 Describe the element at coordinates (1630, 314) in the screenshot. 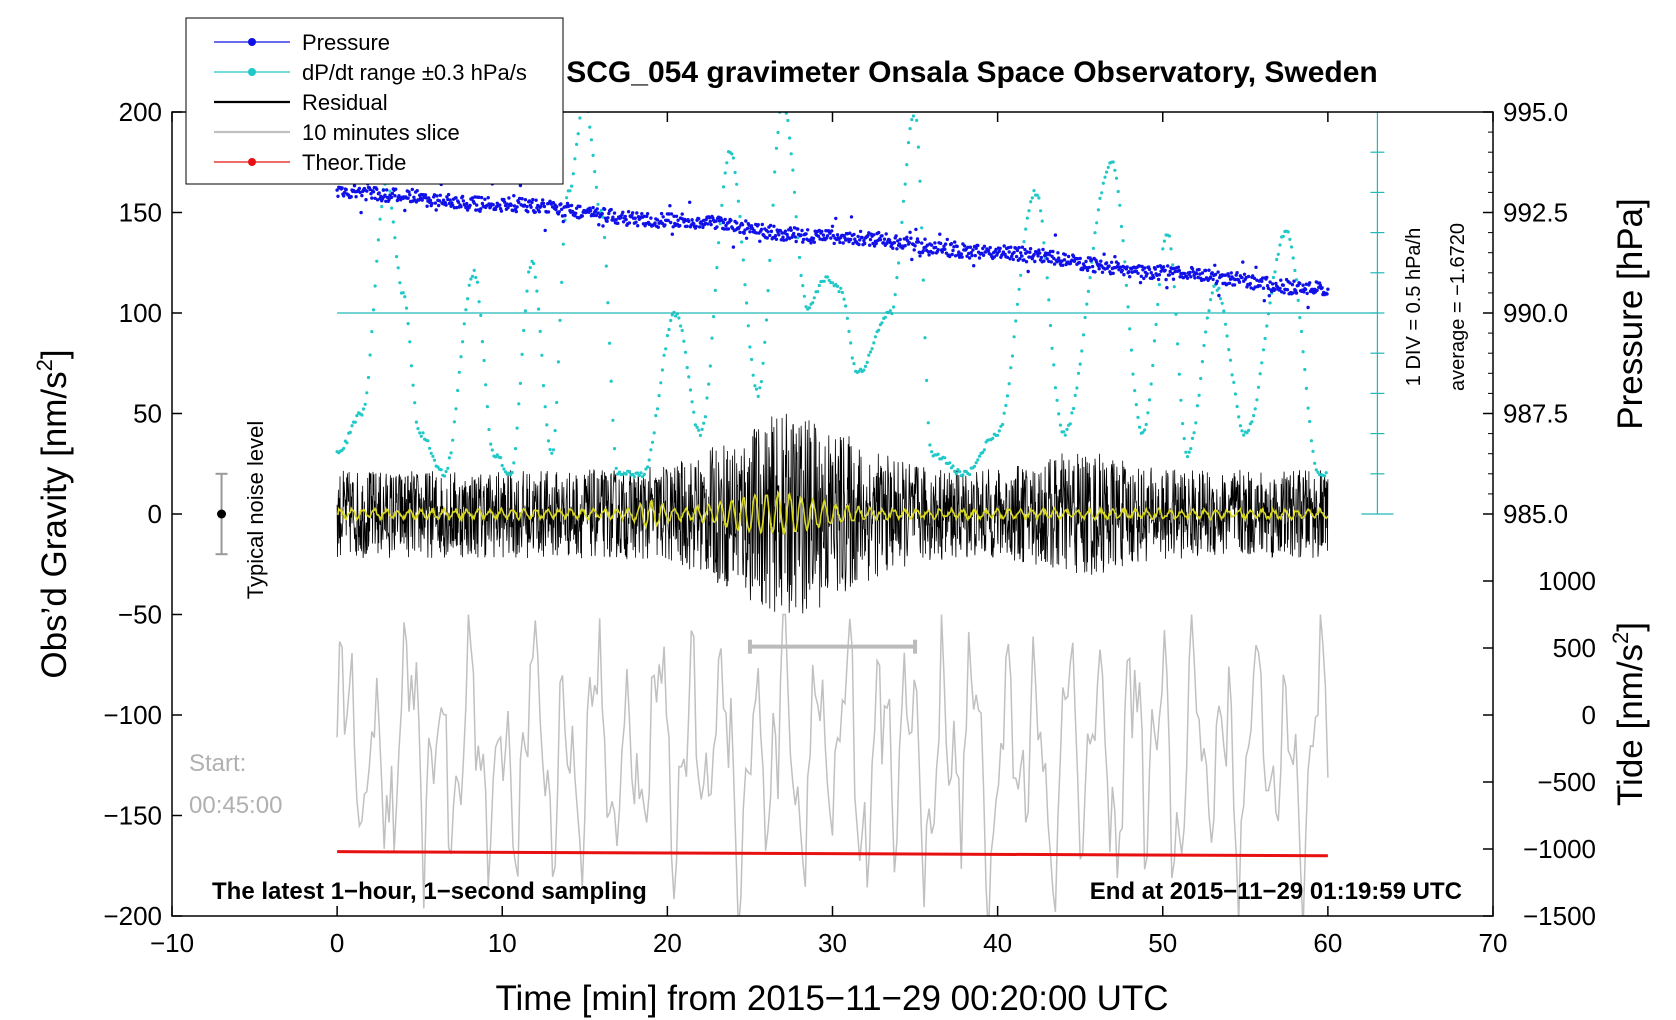

I see `pressure-axis-label: Pressure [hPa]` at that location.